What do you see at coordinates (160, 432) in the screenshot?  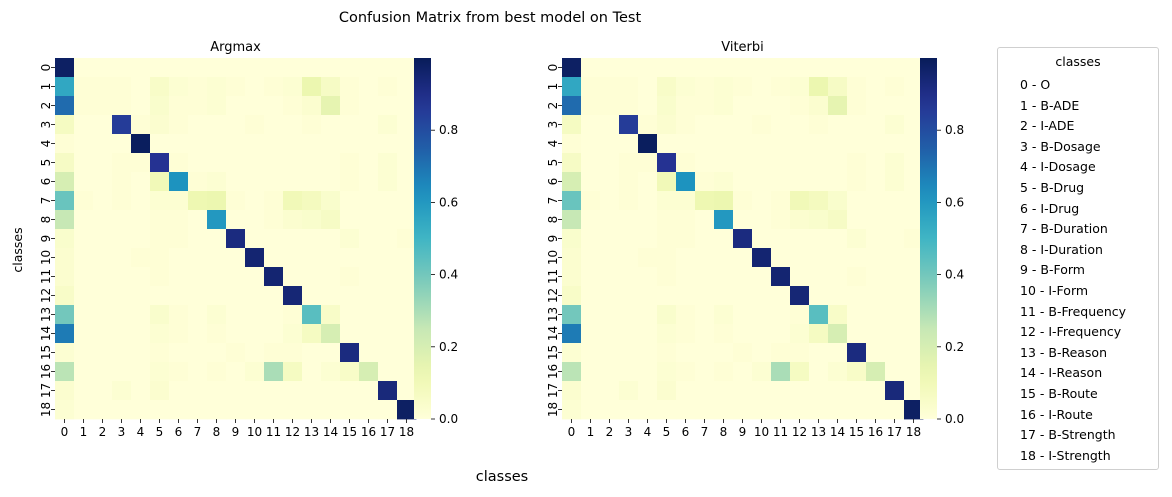 I see `x-tick-label: 5` at bounding box center [160, 432].